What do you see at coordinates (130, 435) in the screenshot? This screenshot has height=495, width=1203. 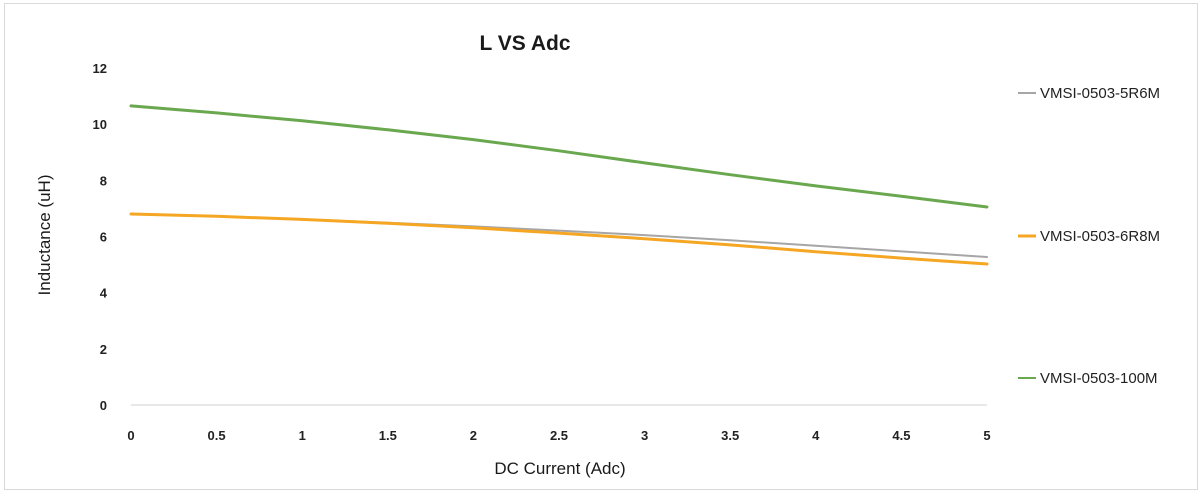 I see `x-tick-label: 0` at bounding box center [130, 435].